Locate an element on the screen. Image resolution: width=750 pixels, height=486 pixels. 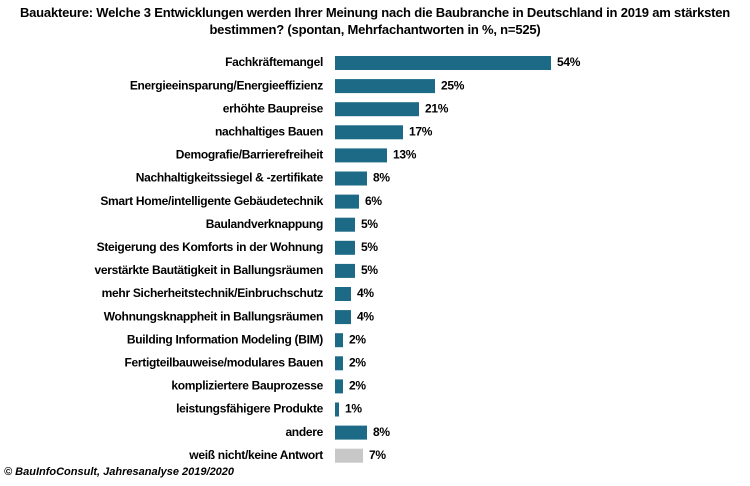
category-label: Smart Home/intelligente Gebäudetechnik is located at coordinates (211, 201).